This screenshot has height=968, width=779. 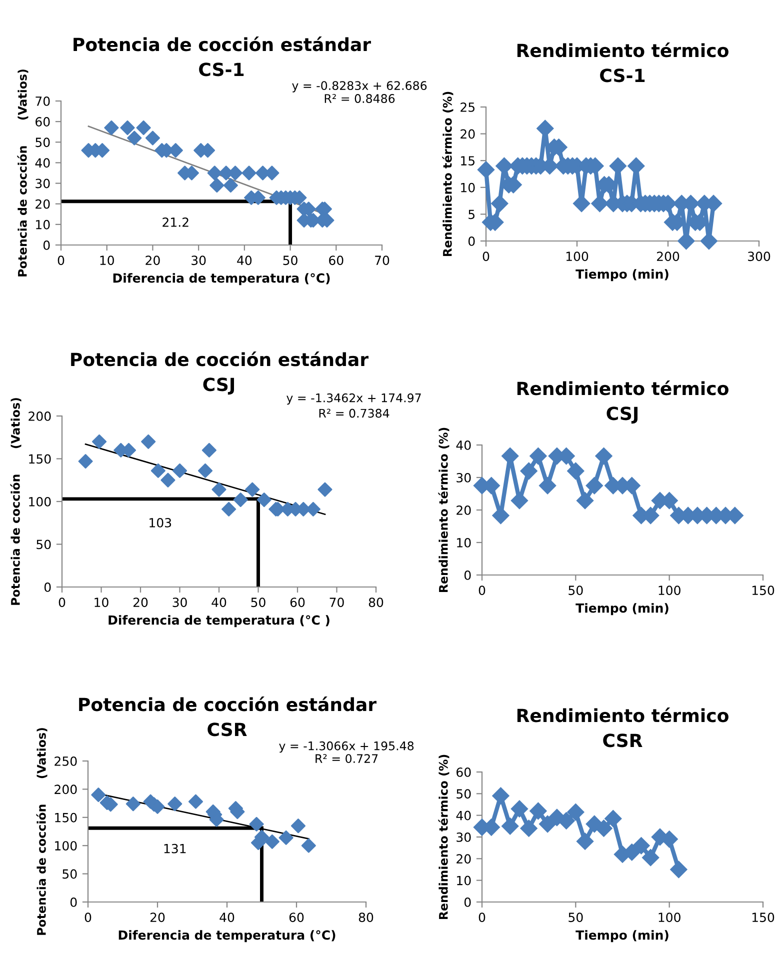 What do you see at coordinates (668, 257) in the screenshot?
I see `x-tick-label: 200` at bounding box center [668, 257].